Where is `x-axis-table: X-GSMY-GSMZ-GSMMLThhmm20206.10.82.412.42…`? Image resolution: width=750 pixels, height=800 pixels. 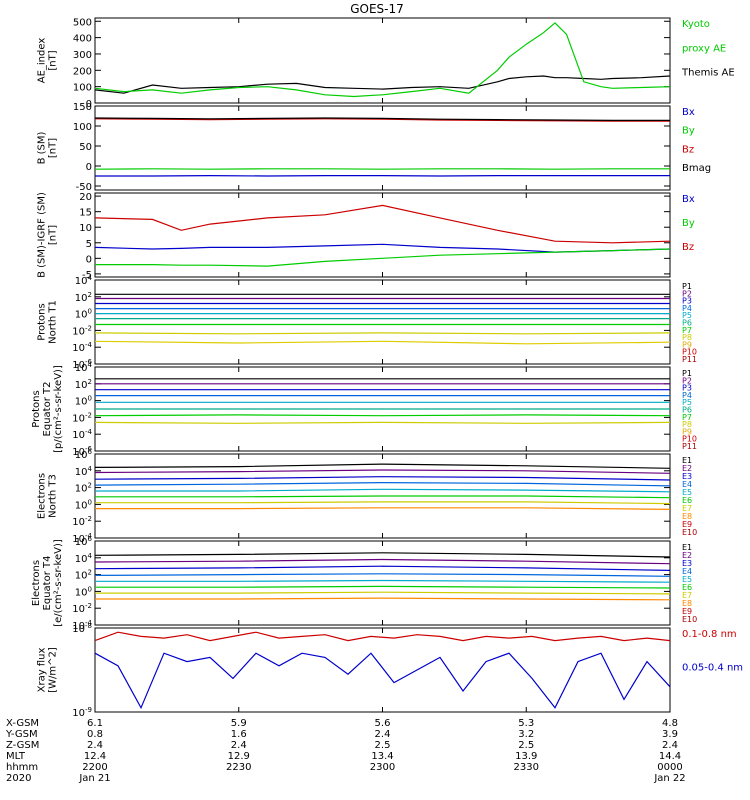
x-axis-table: X-GSMY-GSMZ-GSMMLThhmm20206.10.82.412.42… is located at coordinates (345, 751).